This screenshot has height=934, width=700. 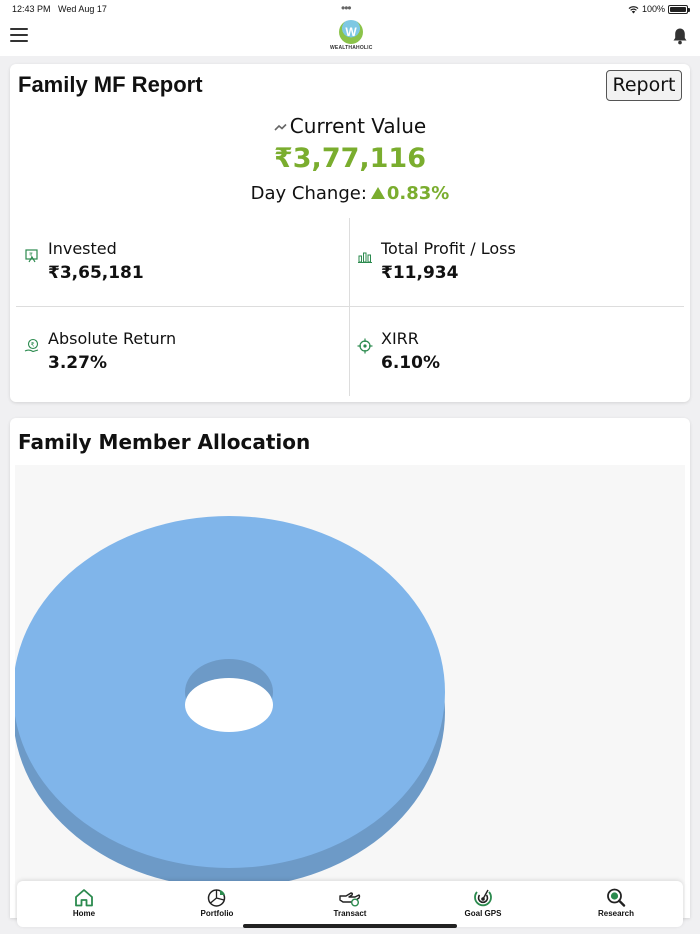 What do you see at coordinates (351, 32) in the screenshot?
I see `wealthaholic-logo-icon` at bounding box center [351, 32].